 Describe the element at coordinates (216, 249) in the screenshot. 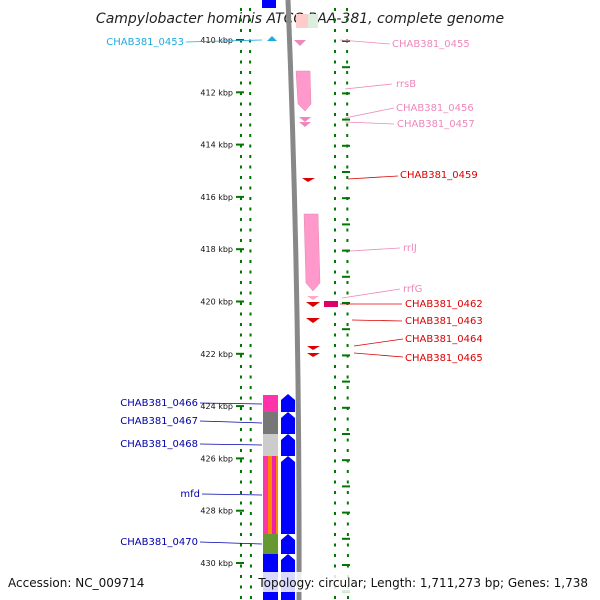

I see `tick-label: 418 kbp` at that location.